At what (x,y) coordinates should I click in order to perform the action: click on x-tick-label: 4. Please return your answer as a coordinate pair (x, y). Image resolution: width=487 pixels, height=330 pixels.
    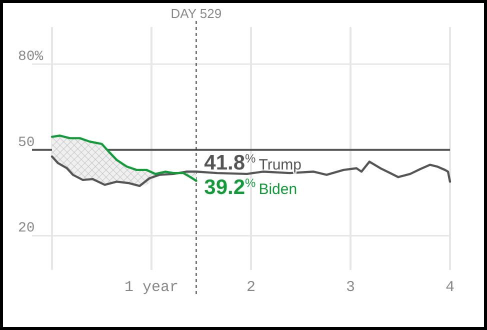
    Looking at the image, I should click on (450, 287).